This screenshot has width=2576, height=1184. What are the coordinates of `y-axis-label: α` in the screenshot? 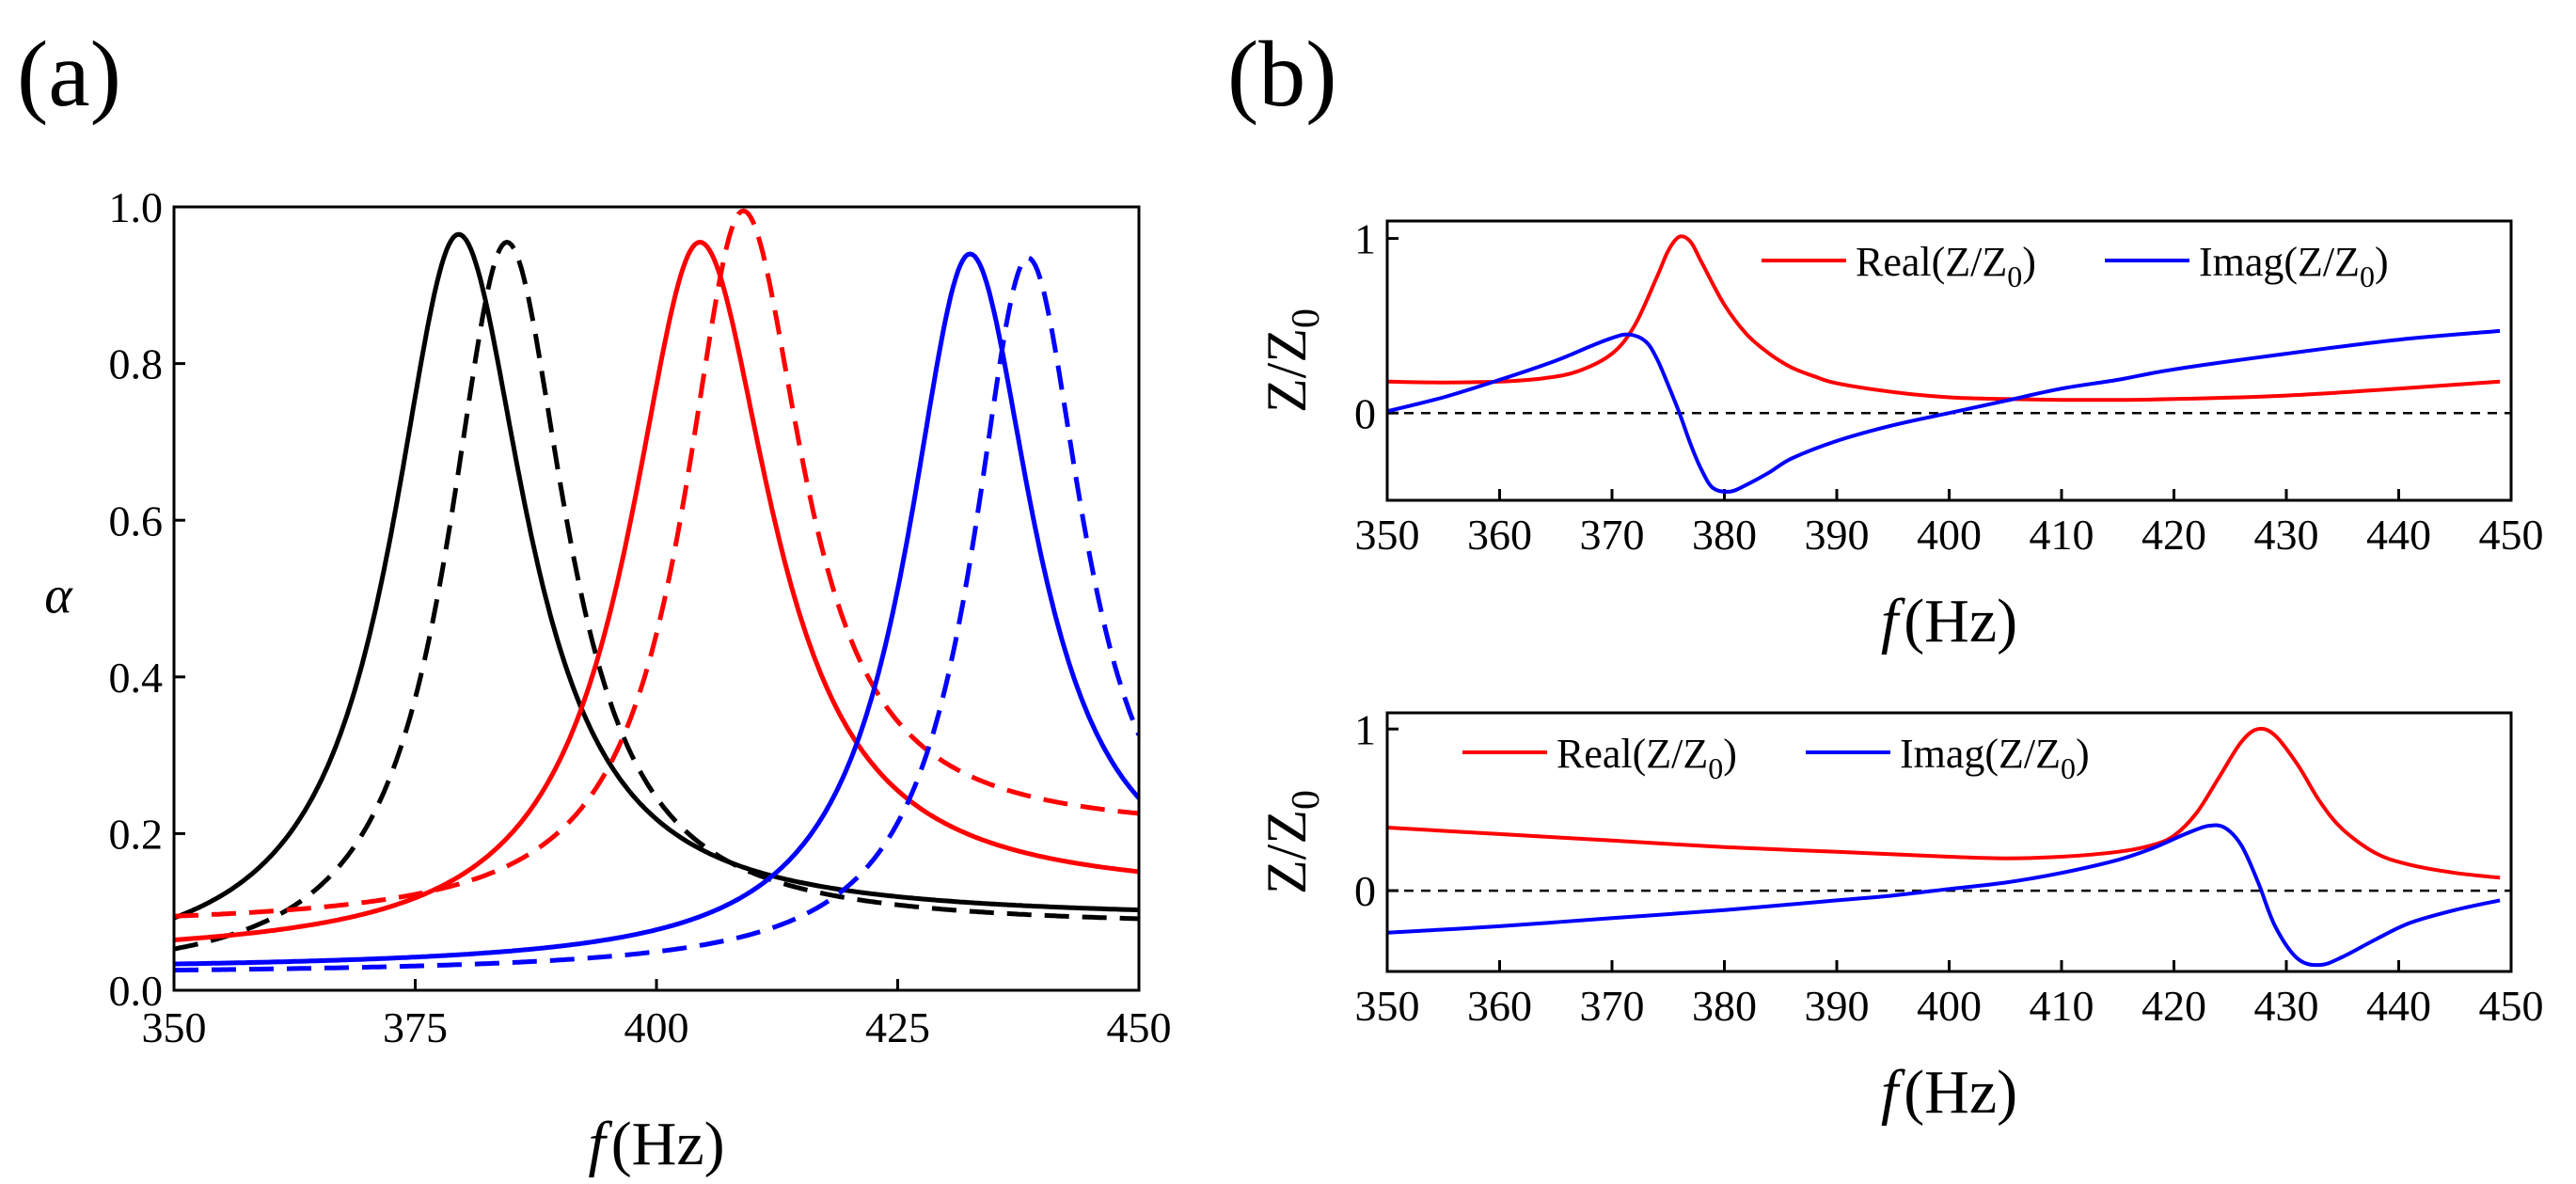 It's located at (58, 596).